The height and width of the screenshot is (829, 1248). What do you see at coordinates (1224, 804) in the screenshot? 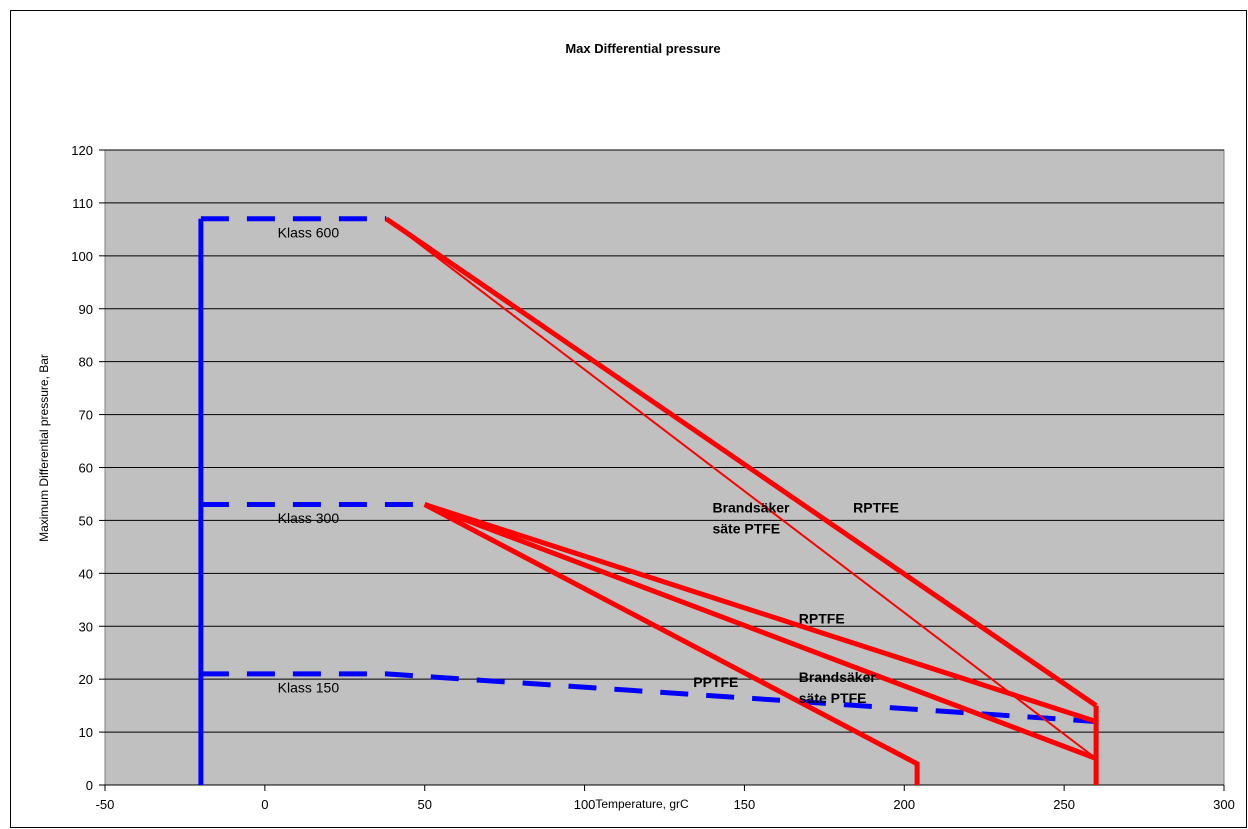
I see `x-tick-label: 300` at bounding box center [1224, 804].